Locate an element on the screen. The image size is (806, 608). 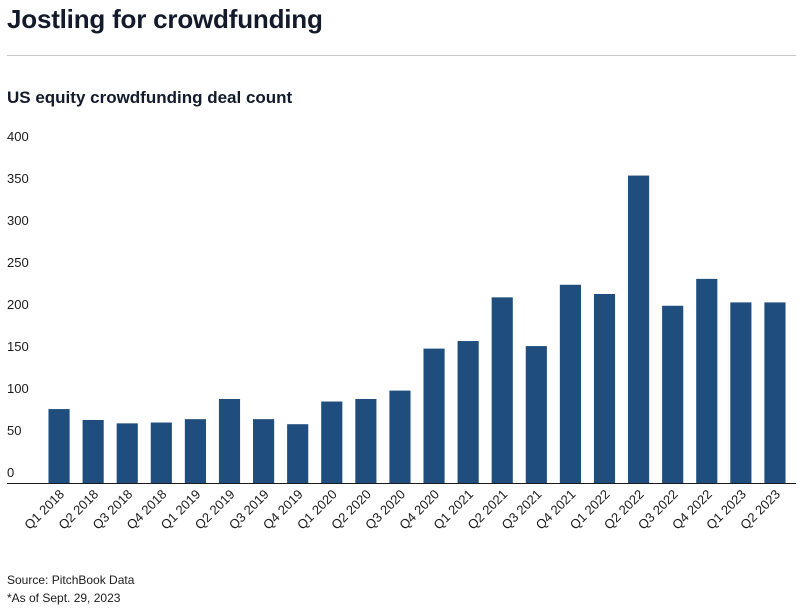
y-axis: 0 50 100 150 200 250 300 350 400 is located at coordinates (18, 304).